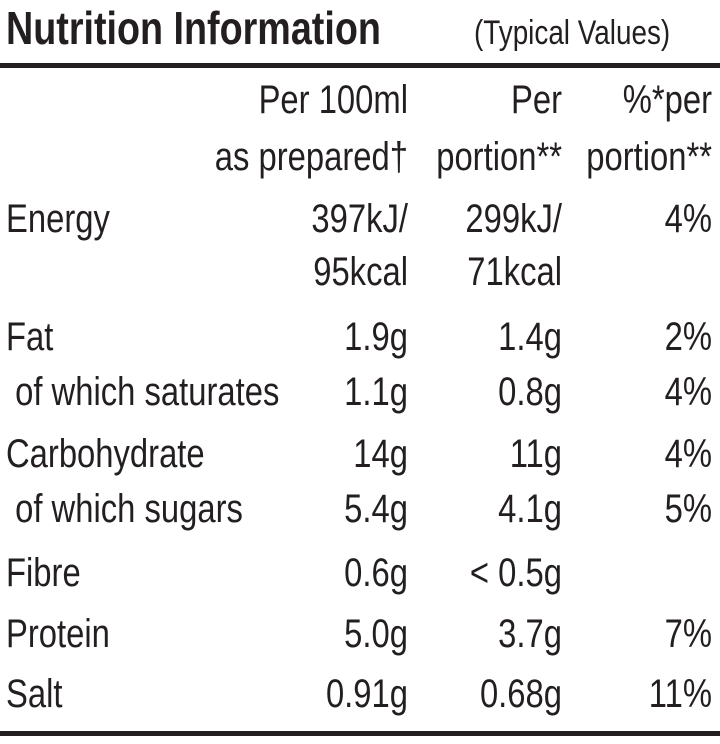 The width and height of the screenshot is (720, 744). What do you see at coordinates (124, 508) in the screenshot?
I see `row-label: of which sugars` at bounding box center [124, 508].